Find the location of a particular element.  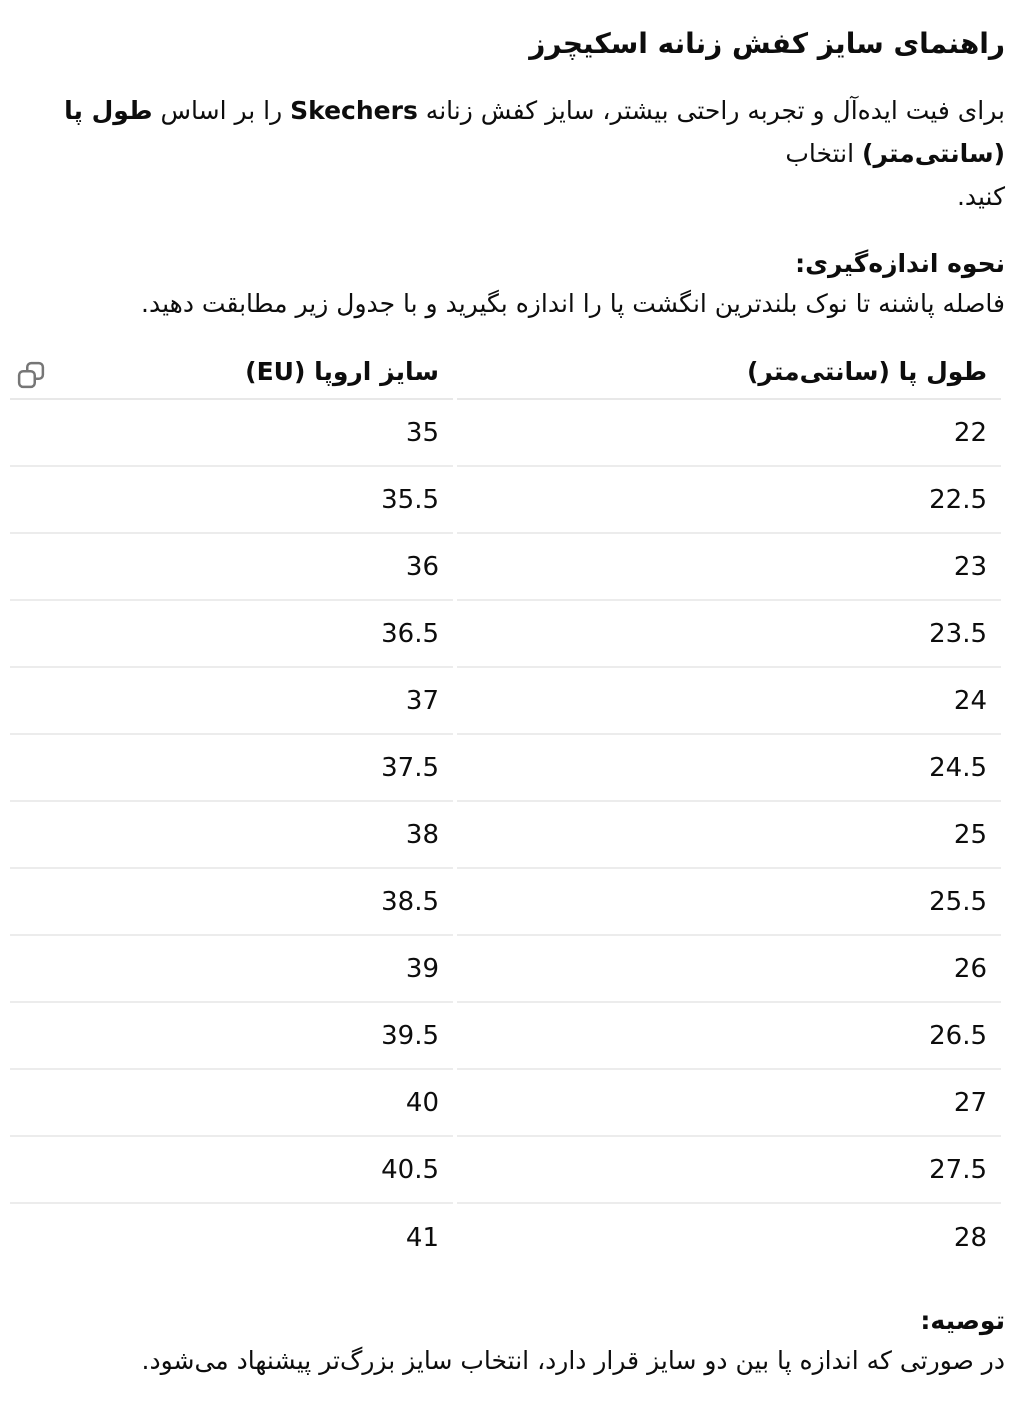

copy-table-button is located at coordinates (31, 375).